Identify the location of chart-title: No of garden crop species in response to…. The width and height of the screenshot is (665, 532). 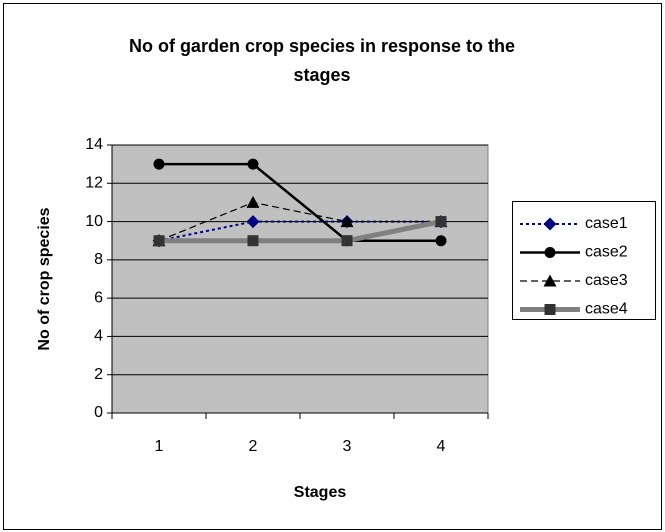
(322, 60).